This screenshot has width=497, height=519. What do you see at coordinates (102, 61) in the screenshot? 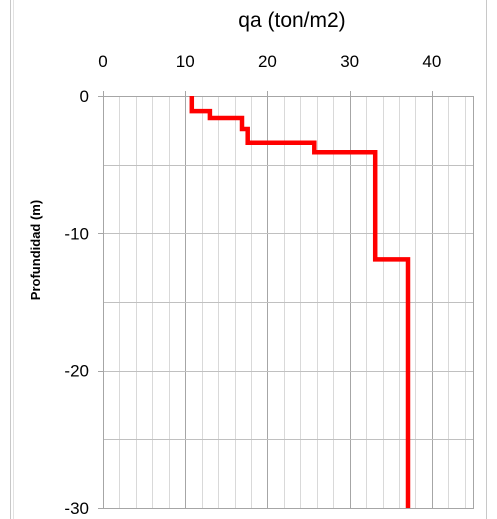
I see `x-tick-label: 0` at bounding box center [102, 61].